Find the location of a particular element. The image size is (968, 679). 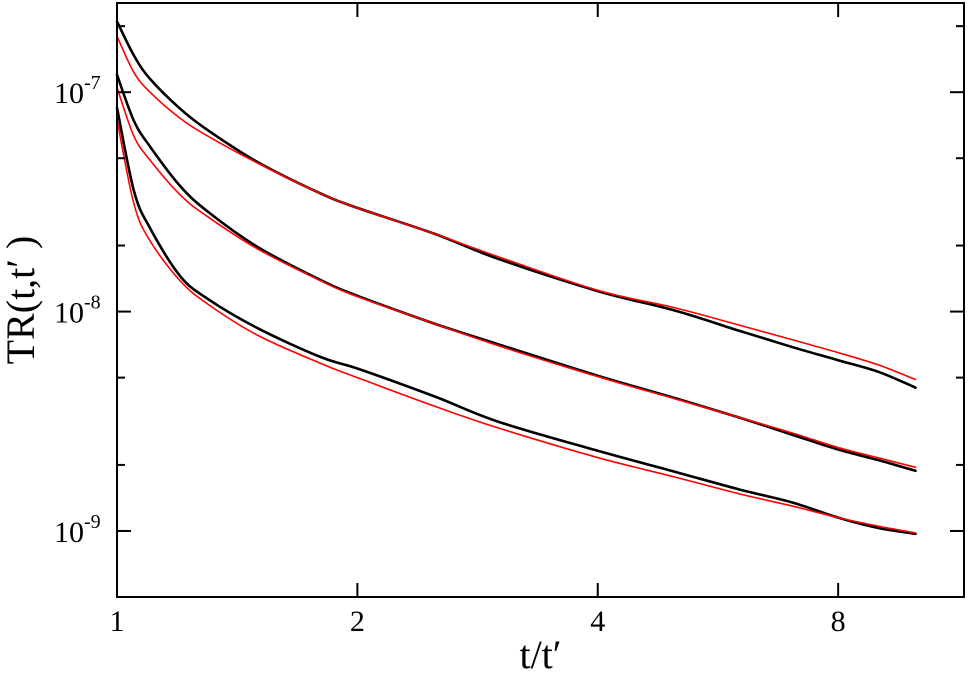

y-tick-exponent: -7 is located at coordinates (92, 83).